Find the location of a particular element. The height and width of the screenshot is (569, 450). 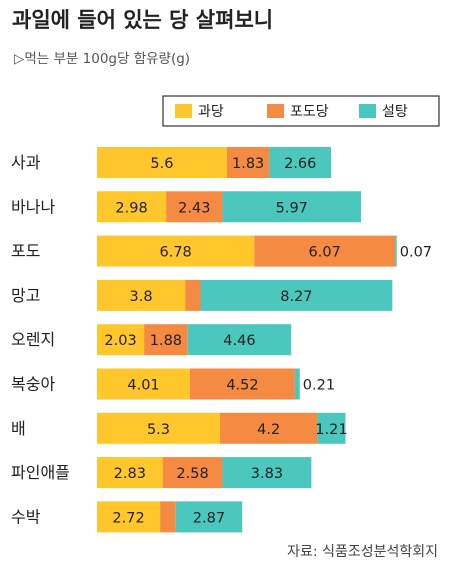

source-note: 자료: 식품조성분석학회지 is located at coordinates (362, 552).